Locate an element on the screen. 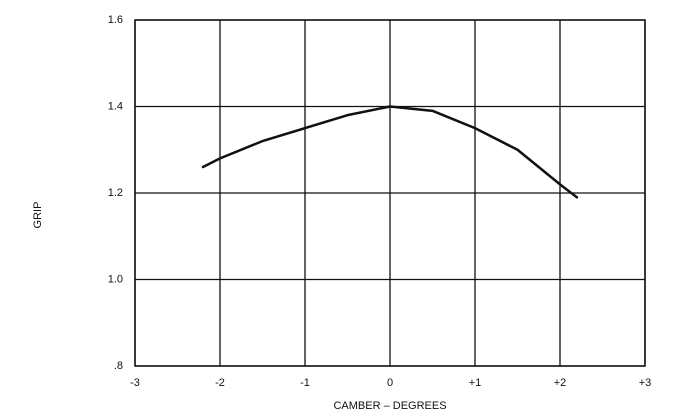 This screenshot has height=415, width=692. x-axis-label: CAMBER – DEGREES is located at coordinates (389, 406).